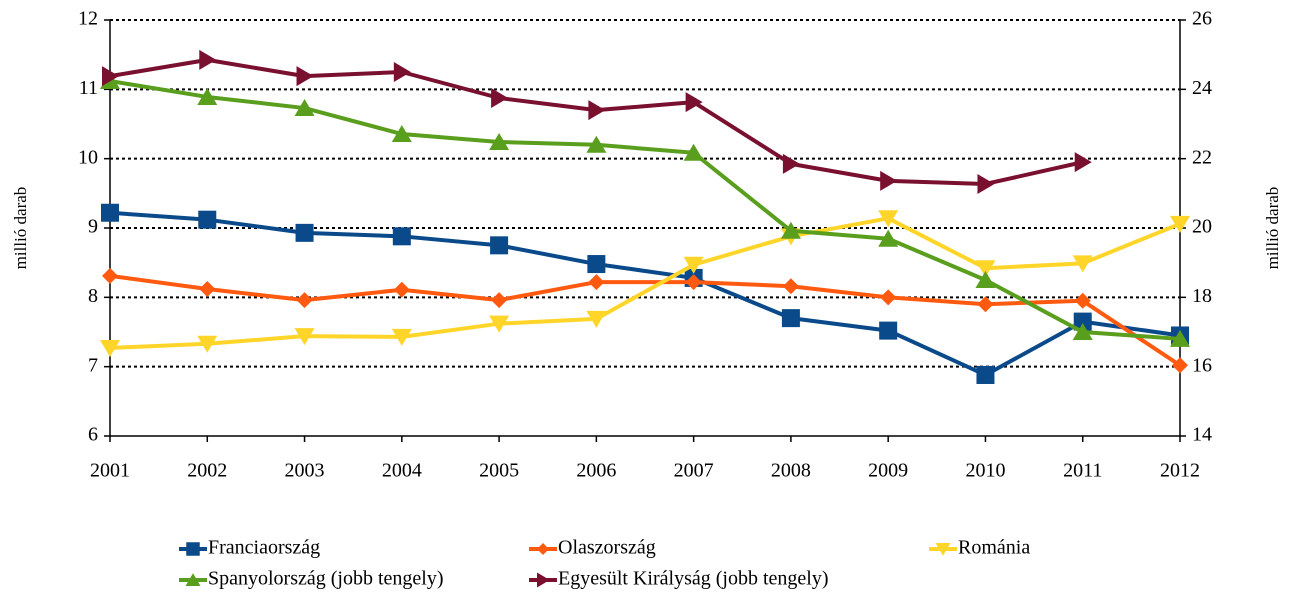 The image size is (1294, 606). What do you see at coordinates (607, 548) in the screenshot?
I see `legend-label: Olaszország` at bounding box center [607, 548].